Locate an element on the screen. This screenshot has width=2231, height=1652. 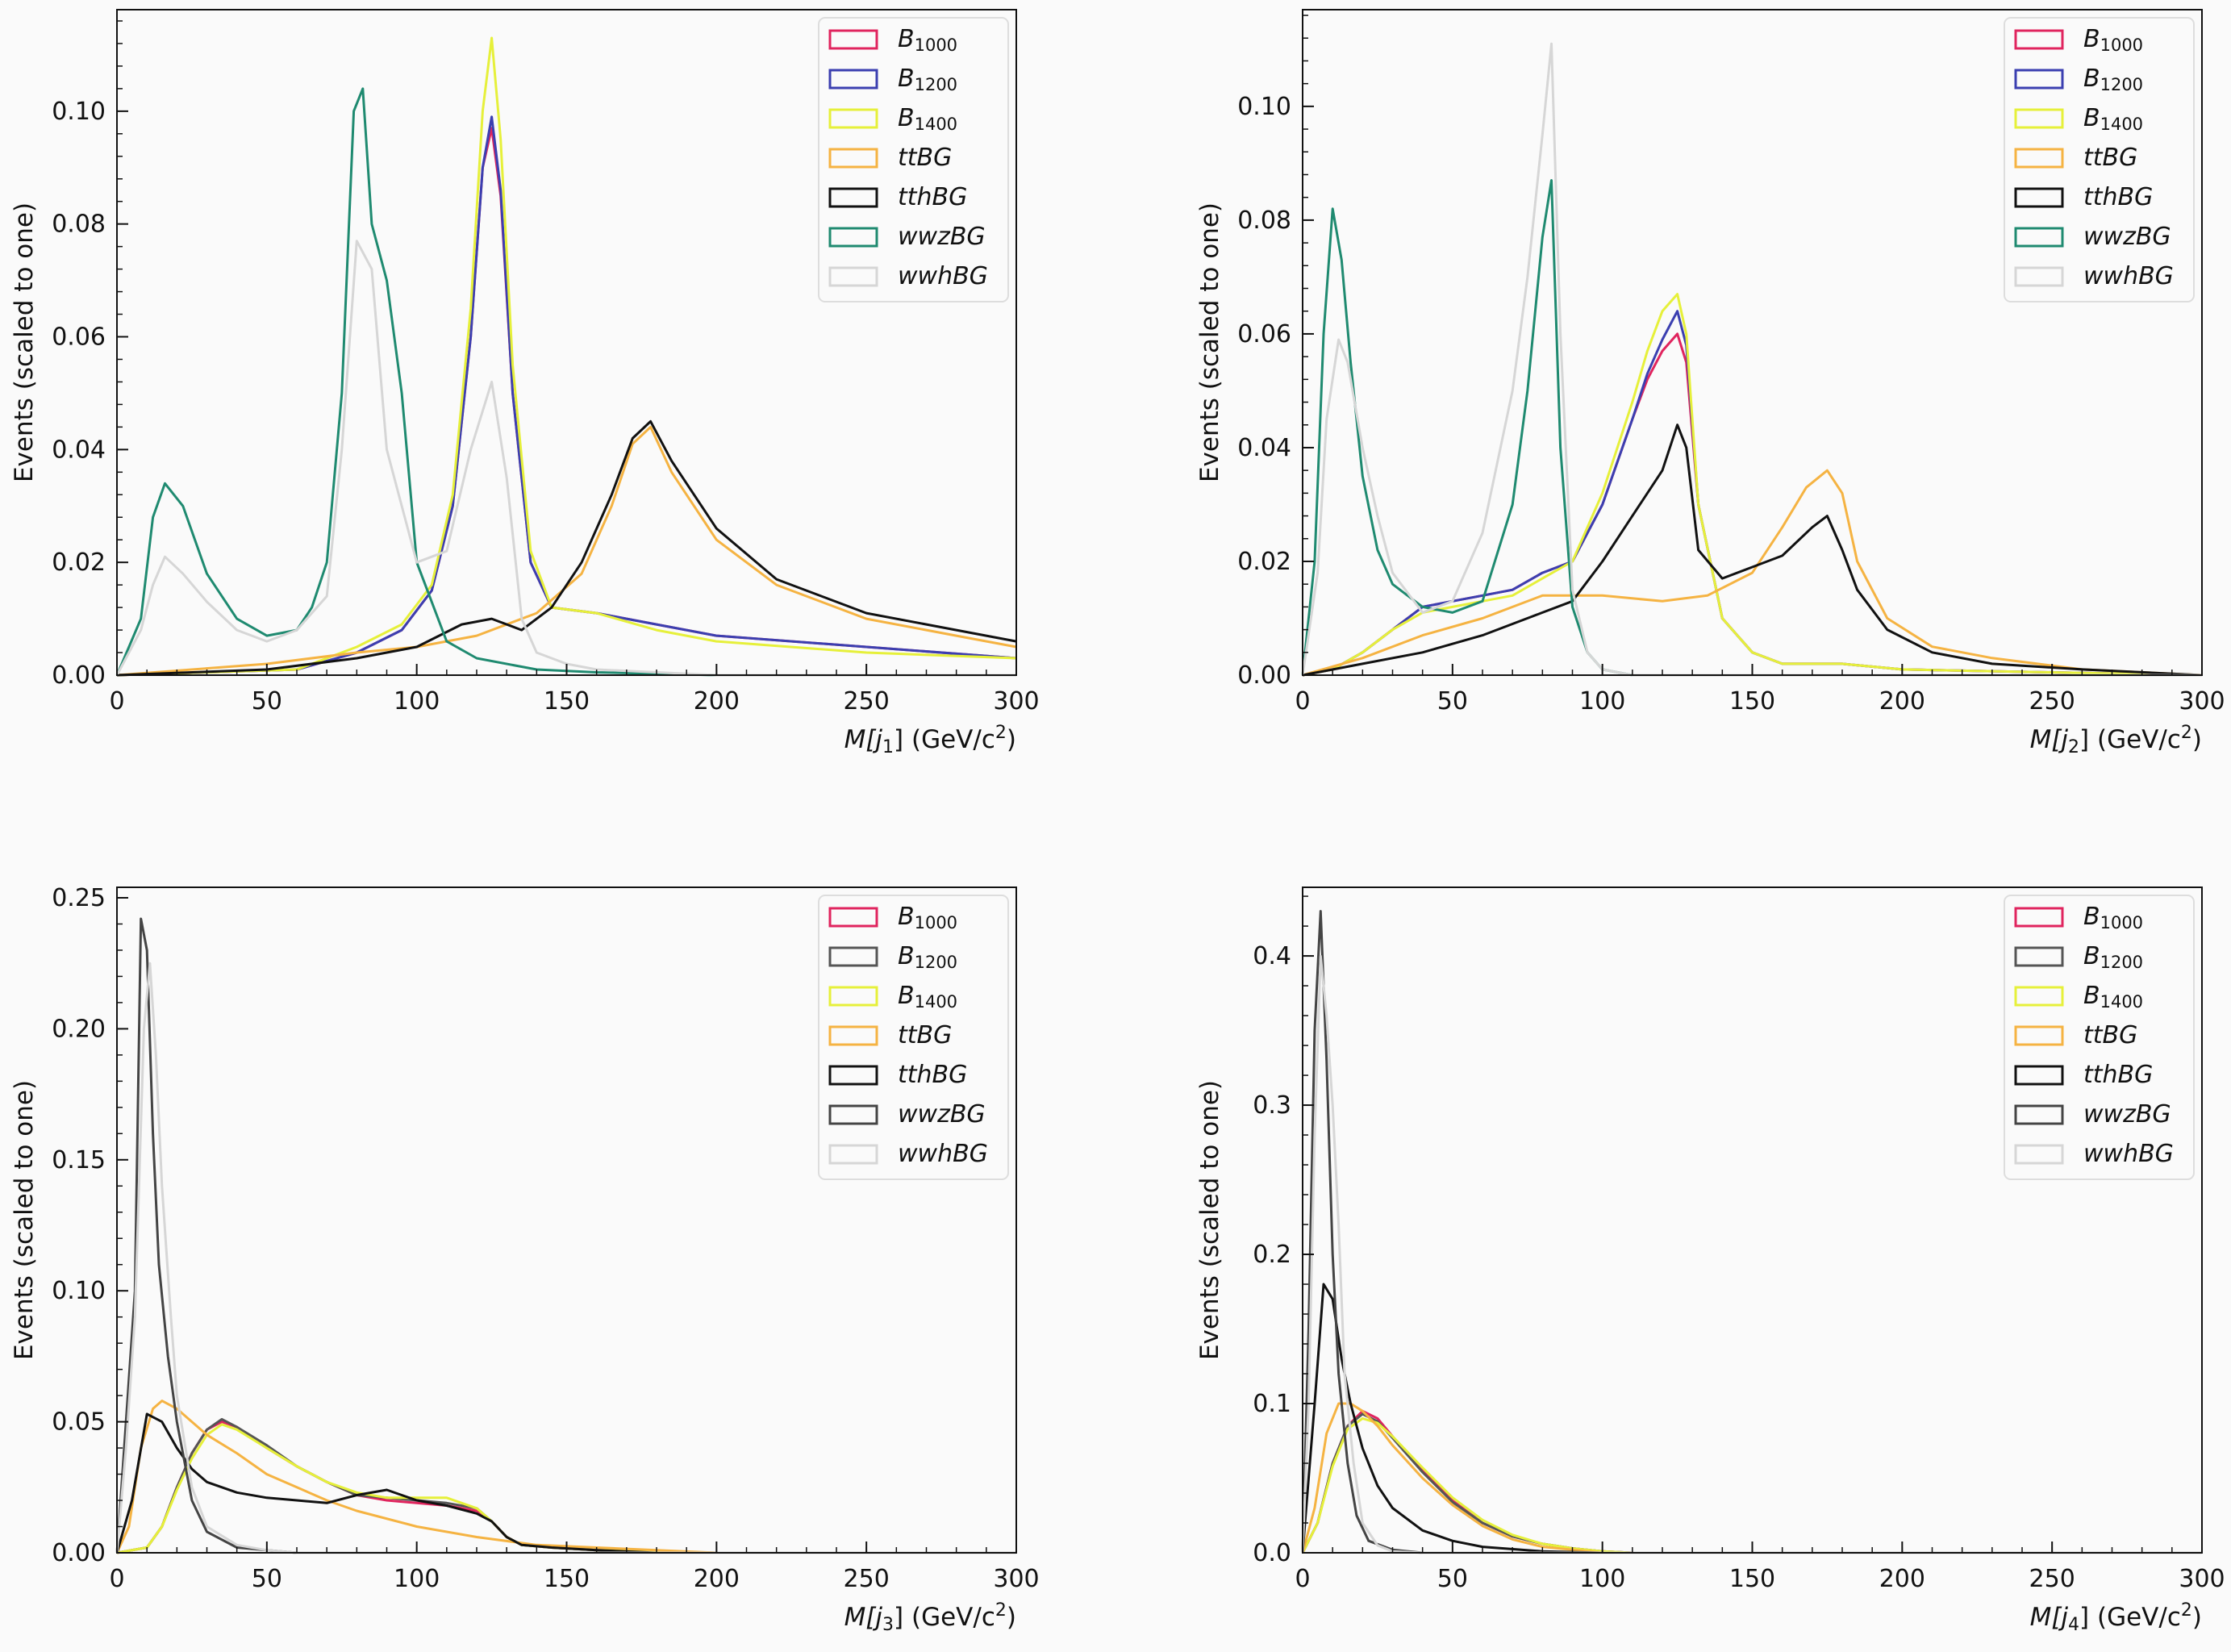
y-tick-label: 0.2 is located at coordinates (1272, 1255).